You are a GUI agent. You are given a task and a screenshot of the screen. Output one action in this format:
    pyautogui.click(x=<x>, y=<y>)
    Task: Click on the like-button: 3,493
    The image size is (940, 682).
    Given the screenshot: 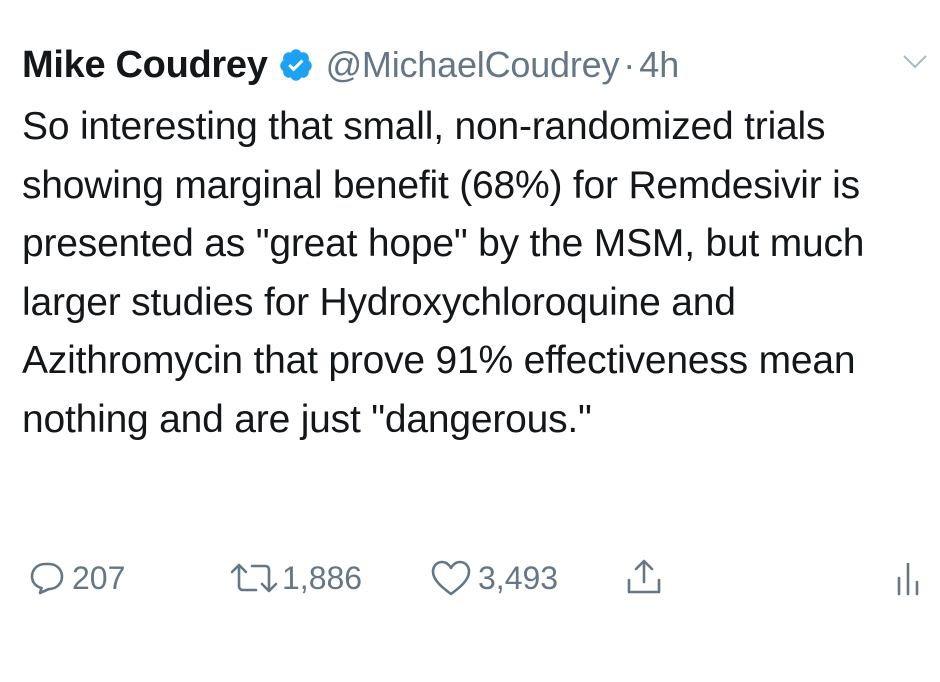 What is the action you would take?
    pyautogui.click(x=494, y=578)
    